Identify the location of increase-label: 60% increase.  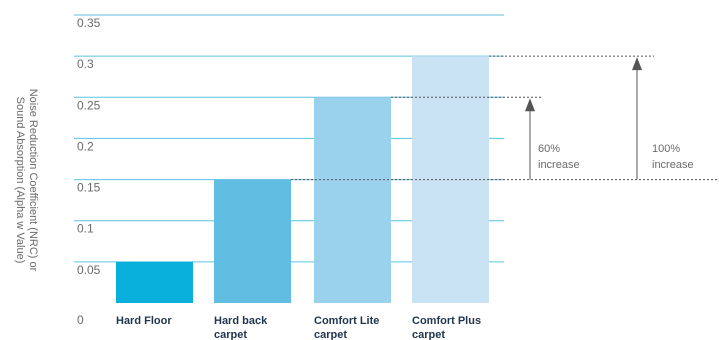
(559, 157).